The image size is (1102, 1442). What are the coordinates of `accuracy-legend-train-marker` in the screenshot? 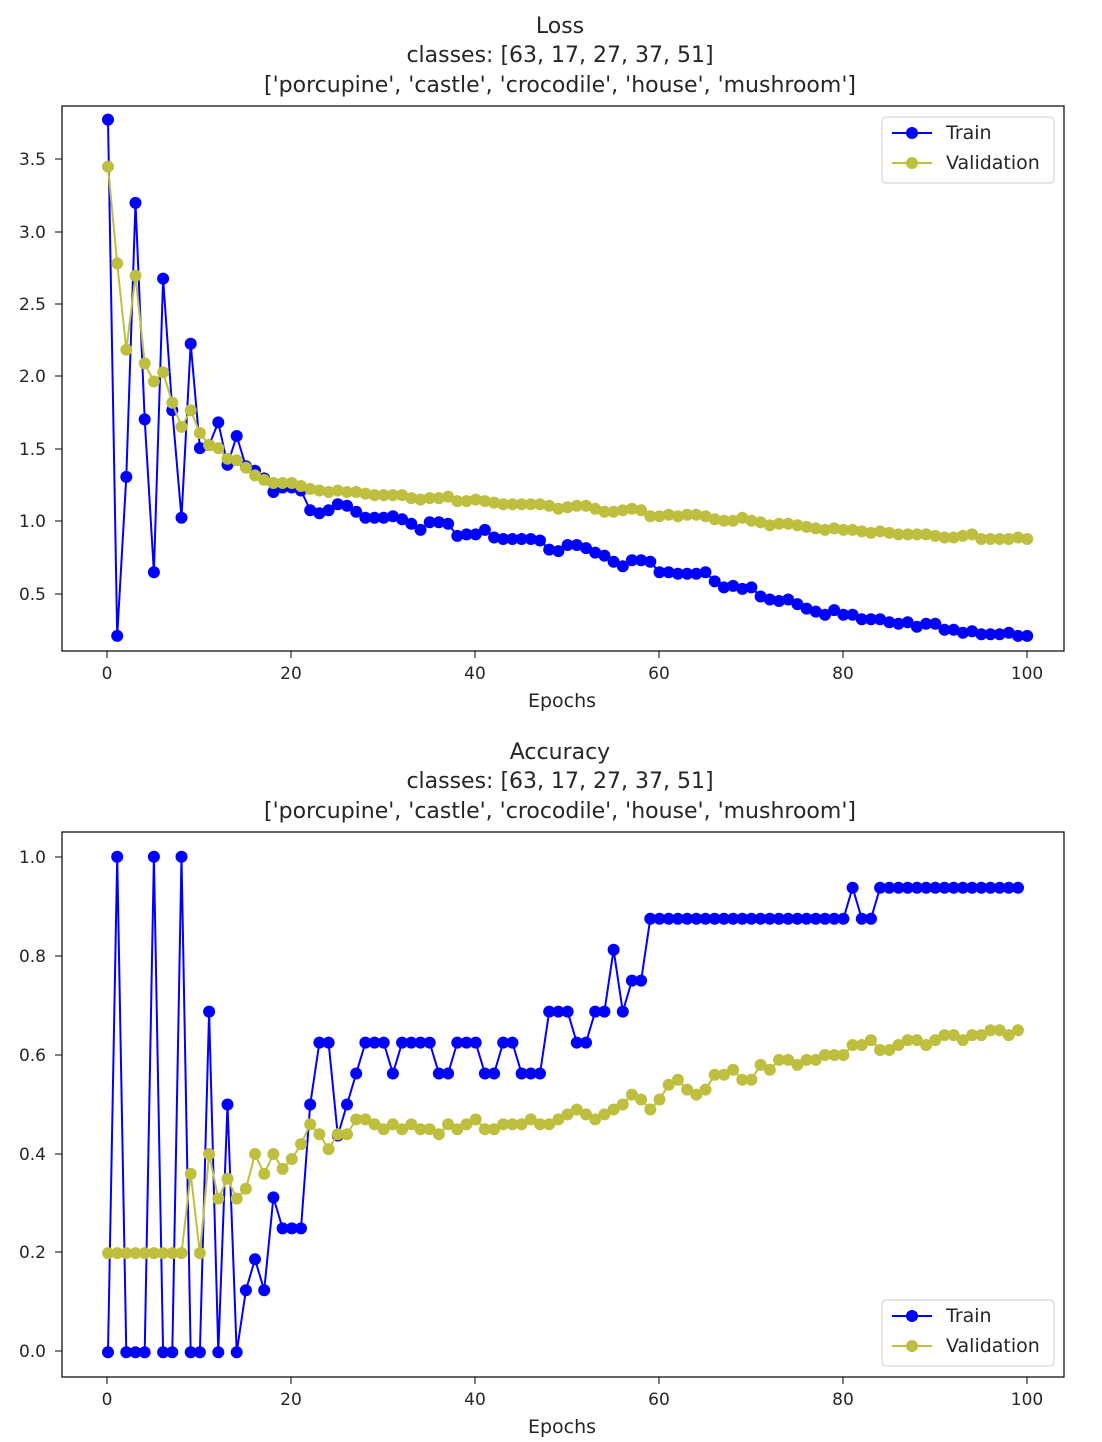 It's located at (912, 1316).